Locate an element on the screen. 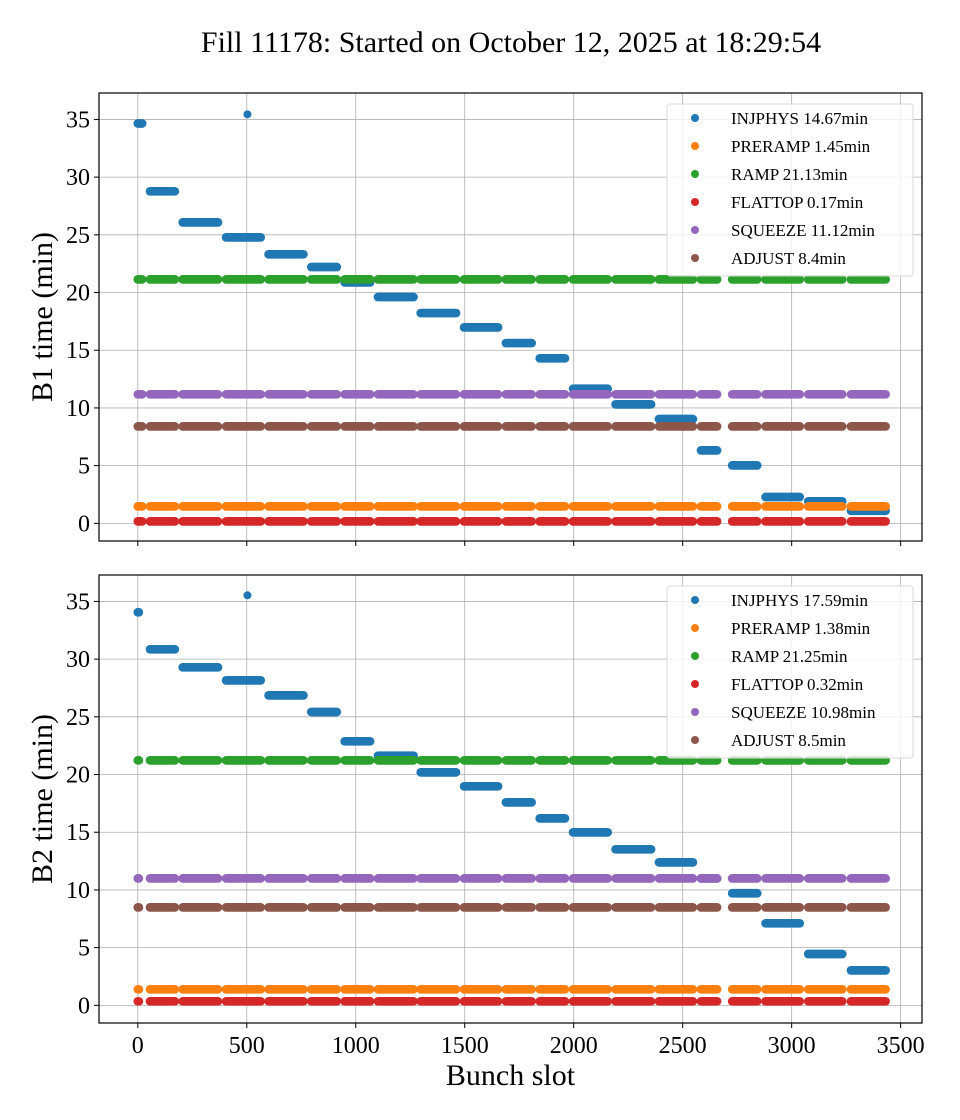 Image resolution: width=960 pixels, height=1120 pixels. legend-label: PRERAMP 1.45min is located at coordinates (801, 146).